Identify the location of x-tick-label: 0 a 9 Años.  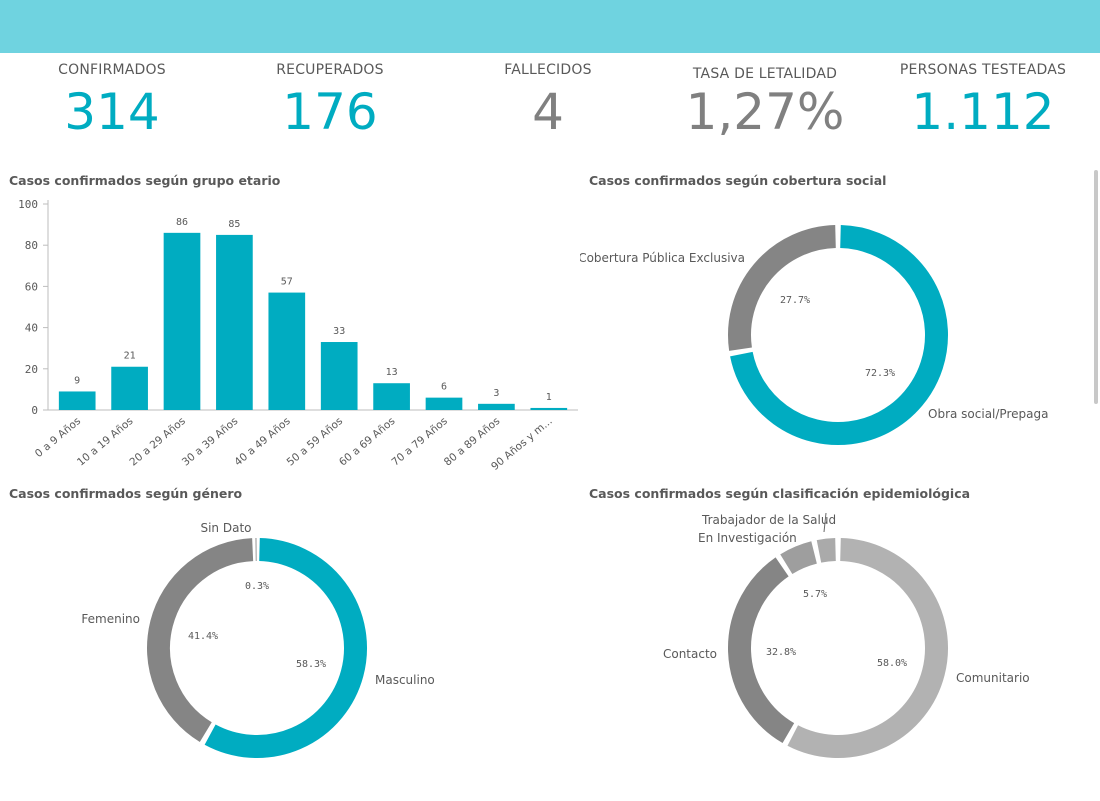
(58, 437).